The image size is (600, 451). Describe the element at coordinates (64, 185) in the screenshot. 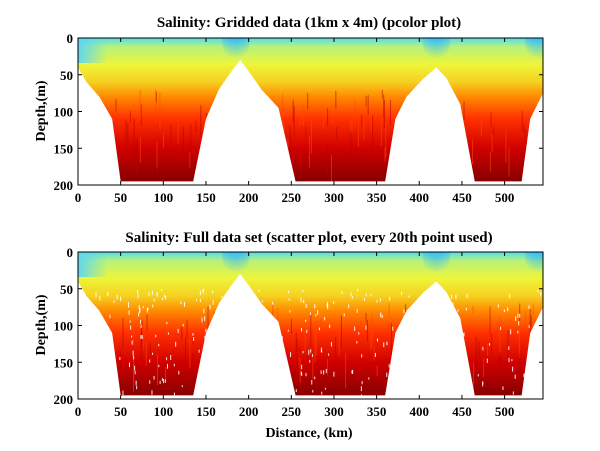

I see `y-tick-label: 200` at that location.